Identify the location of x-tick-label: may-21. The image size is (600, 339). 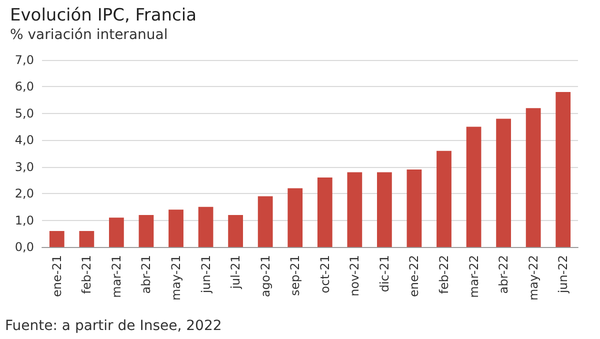
(176, 278).